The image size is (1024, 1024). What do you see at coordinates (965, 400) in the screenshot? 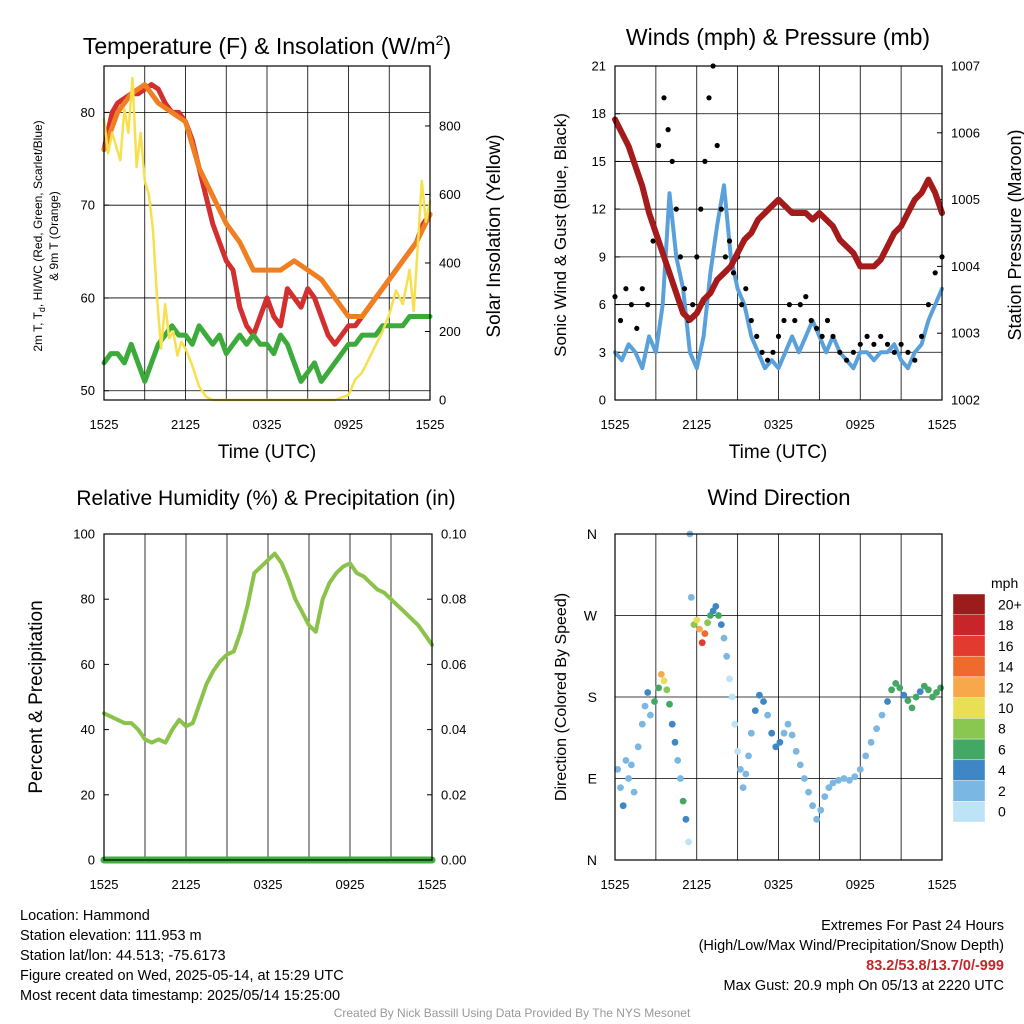
I see `y2-tick-label: 1002` at bounding box center [965, 400].